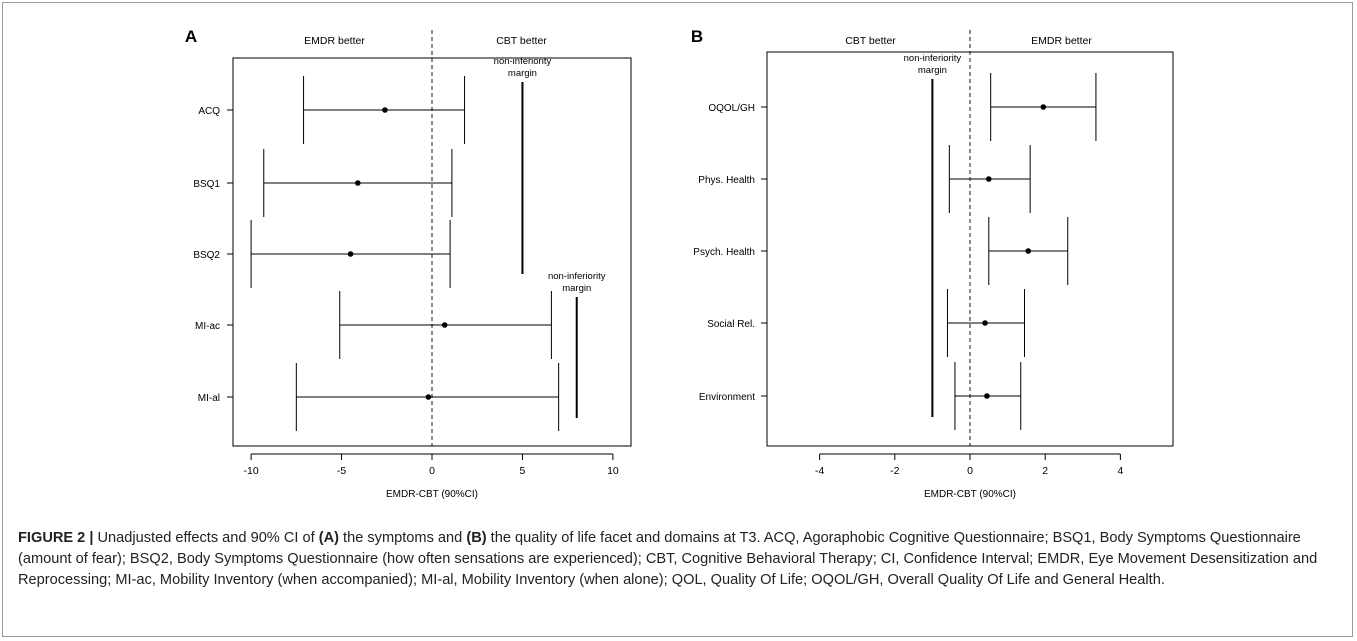  I want to click on panel-a-header-right: CBT better, so click(521, 41).